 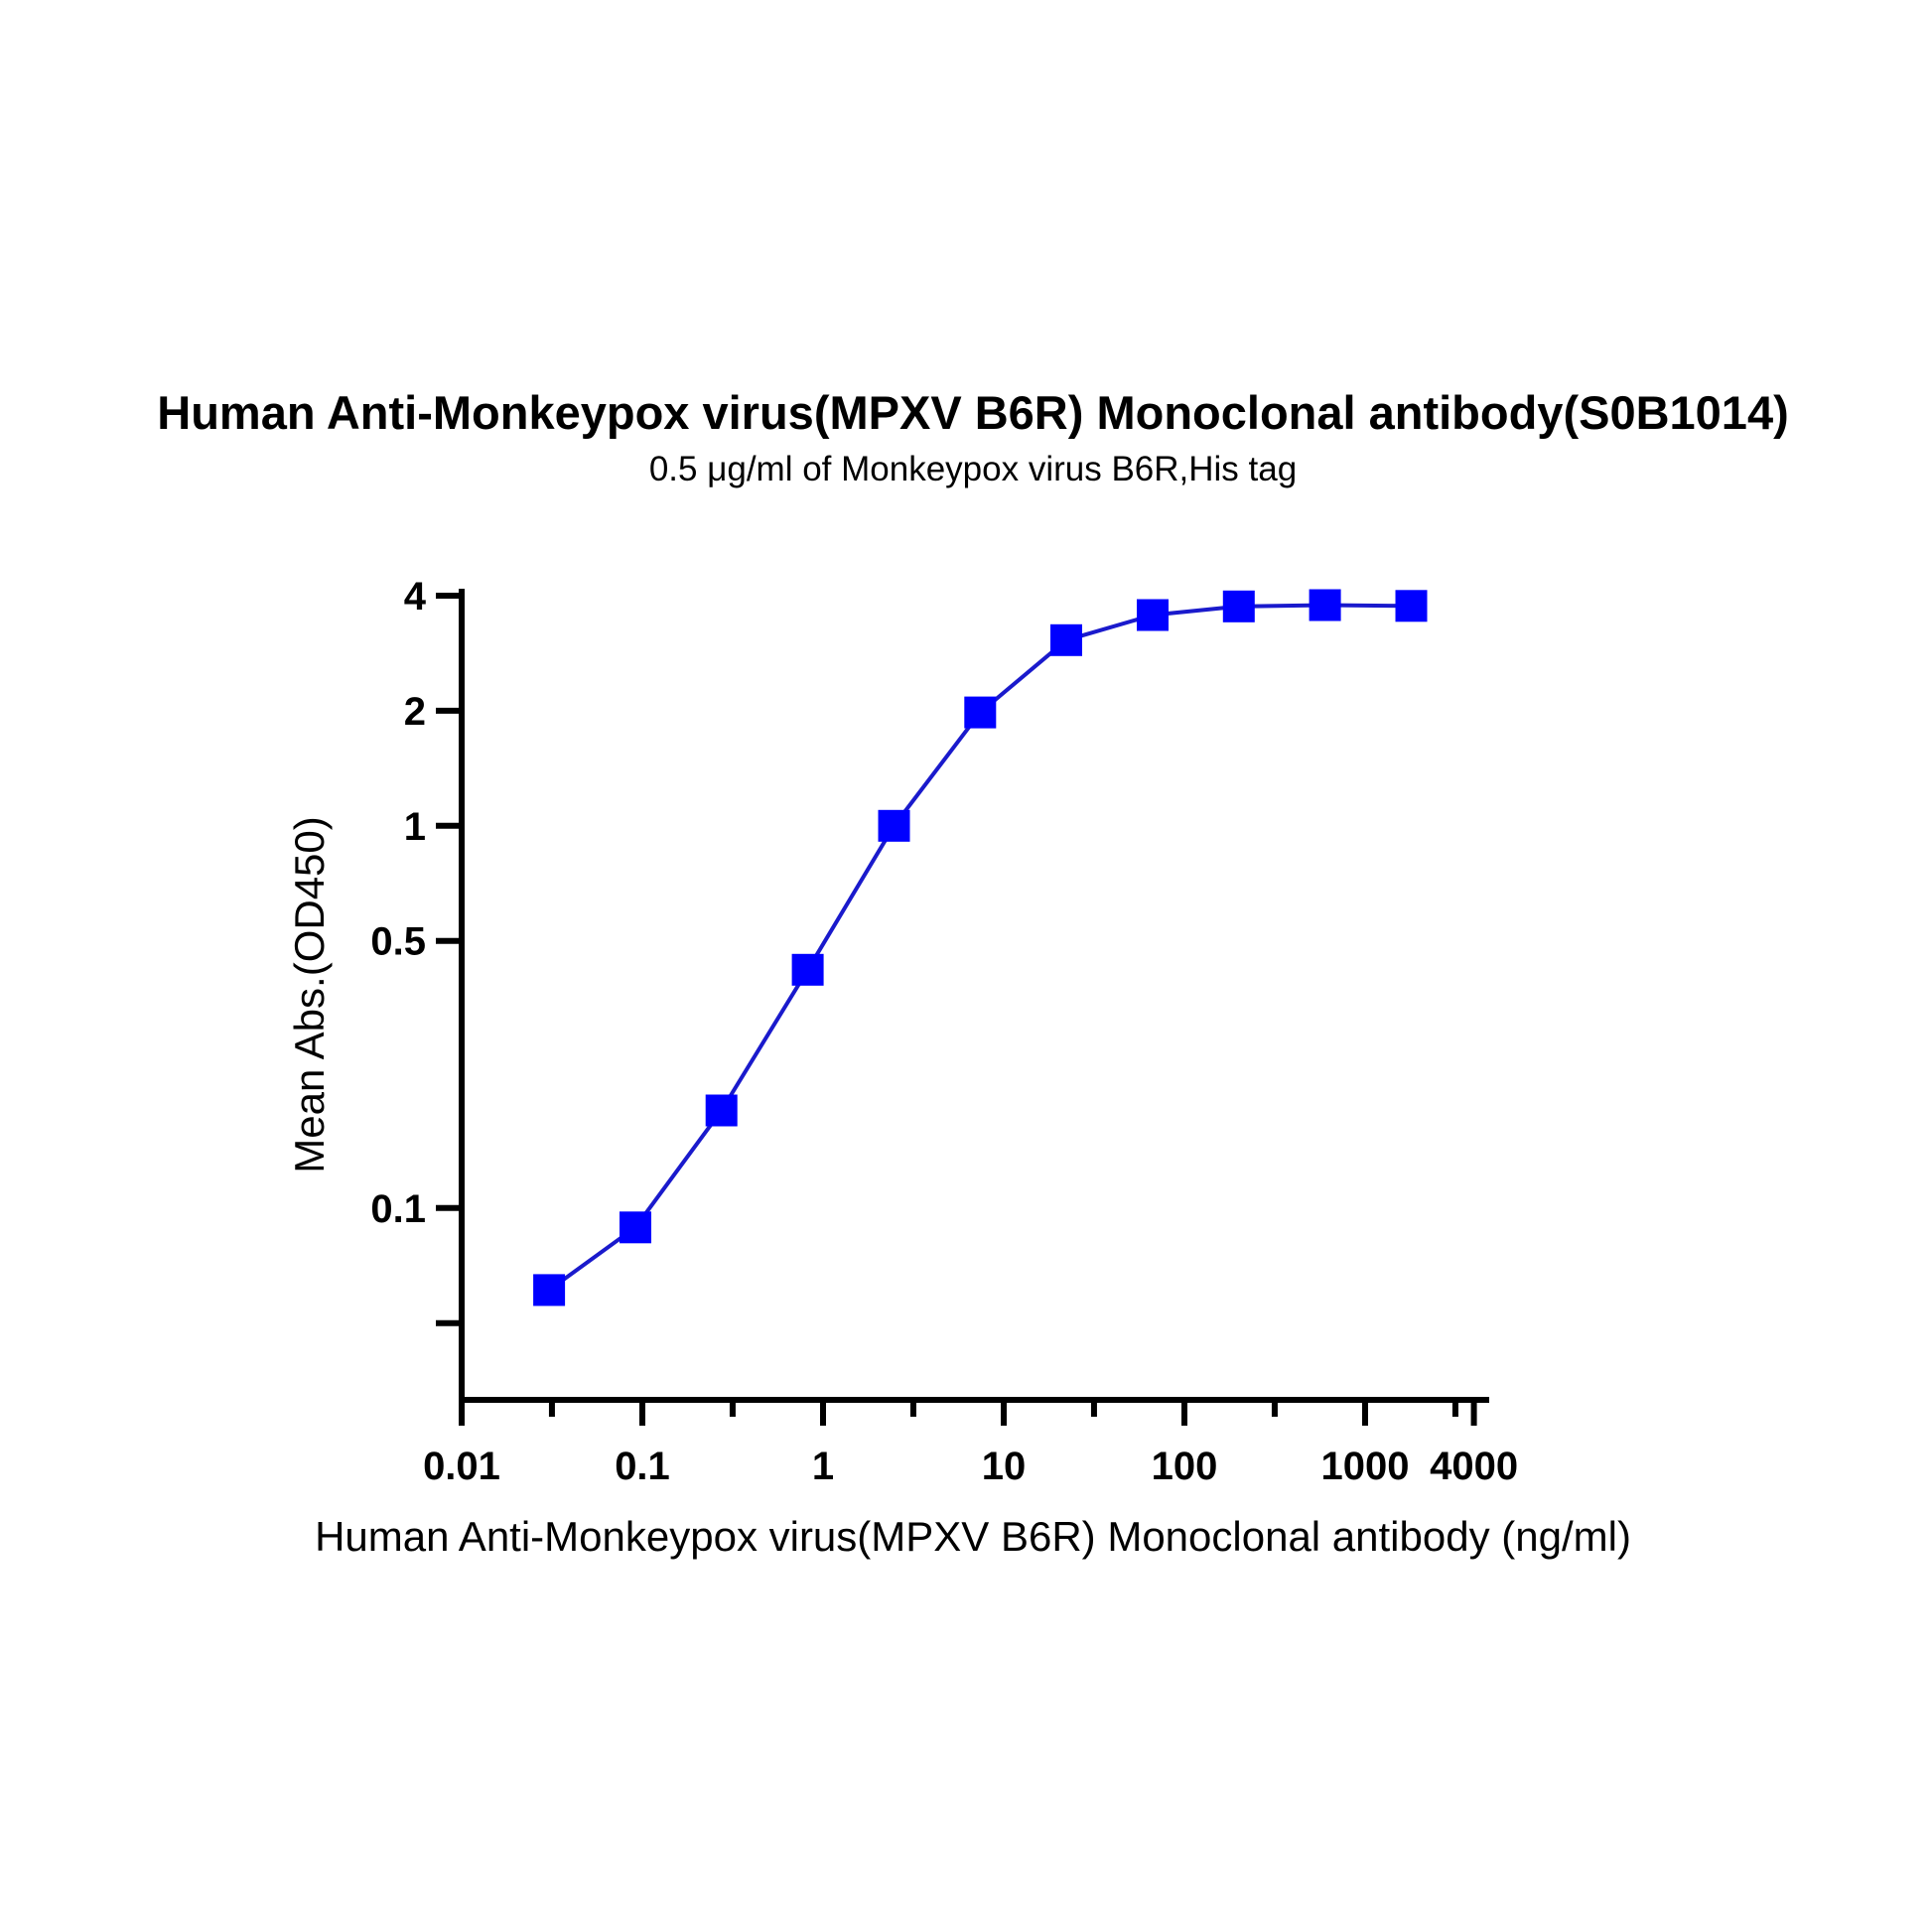 I want to click on x-tick-label: 1000, so click(x=1366, y=1467).